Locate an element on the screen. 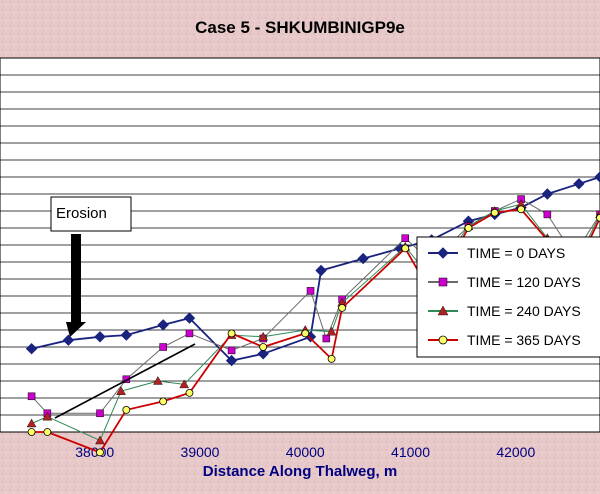 This screenshot has height=494, width=600. erosion-label: Erosion is located at coordinates (81, 213).